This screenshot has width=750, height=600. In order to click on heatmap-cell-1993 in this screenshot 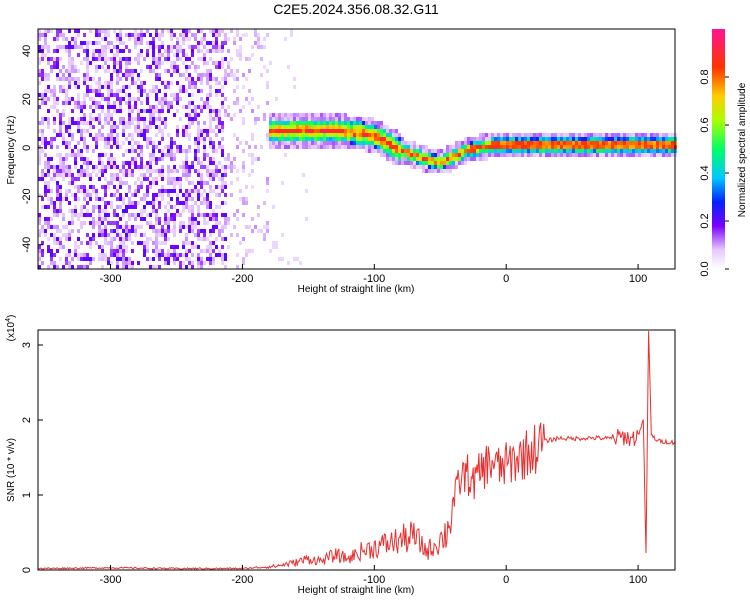, I will do `click(237, 179)`.